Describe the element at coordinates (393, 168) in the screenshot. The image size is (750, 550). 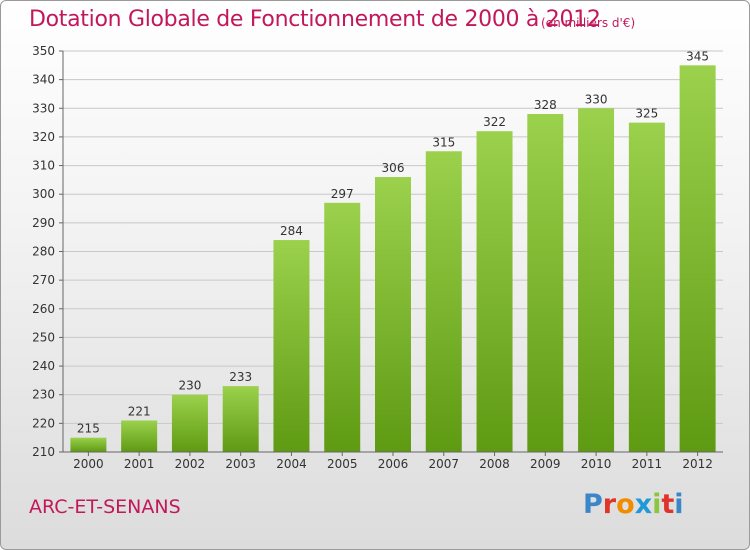
I see `bar-value-label: 306` at that location.